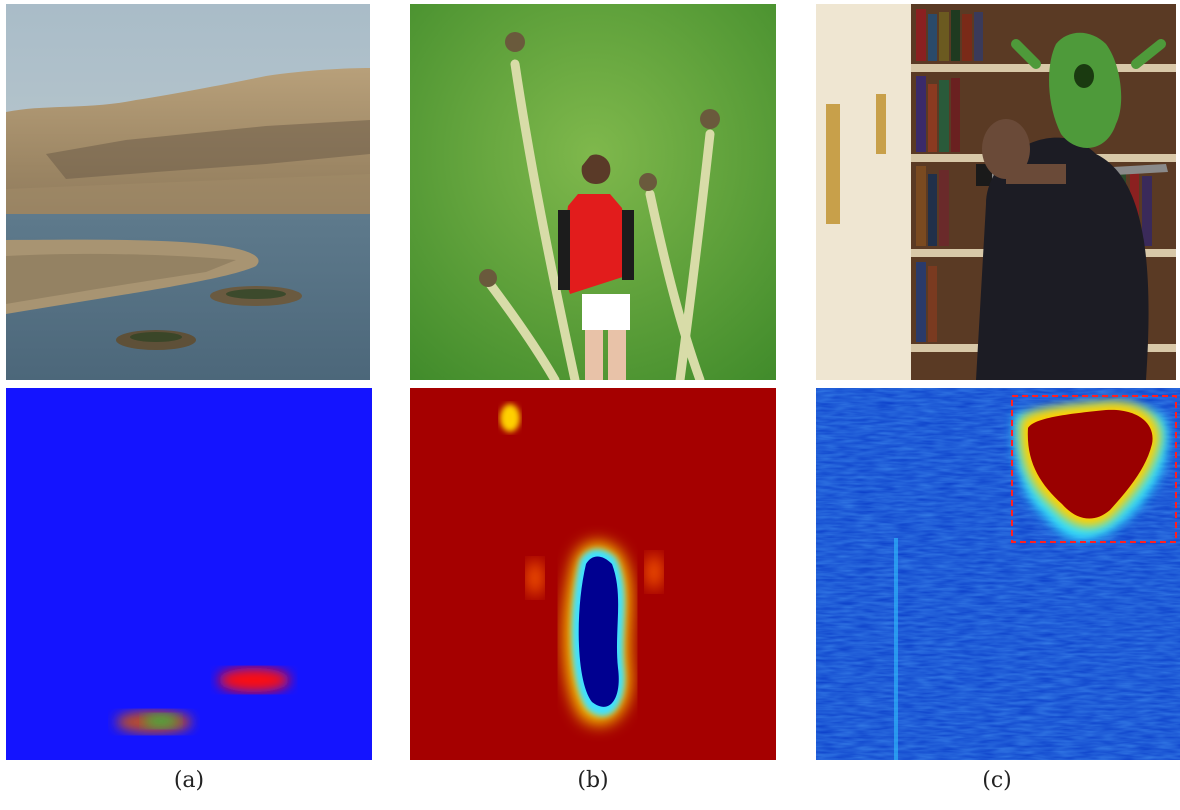 This screenshot has height=810, width=1180. Describe the element at coordinates (188, 192) in the screenshot. I see `photo-a-landscape` at that location.